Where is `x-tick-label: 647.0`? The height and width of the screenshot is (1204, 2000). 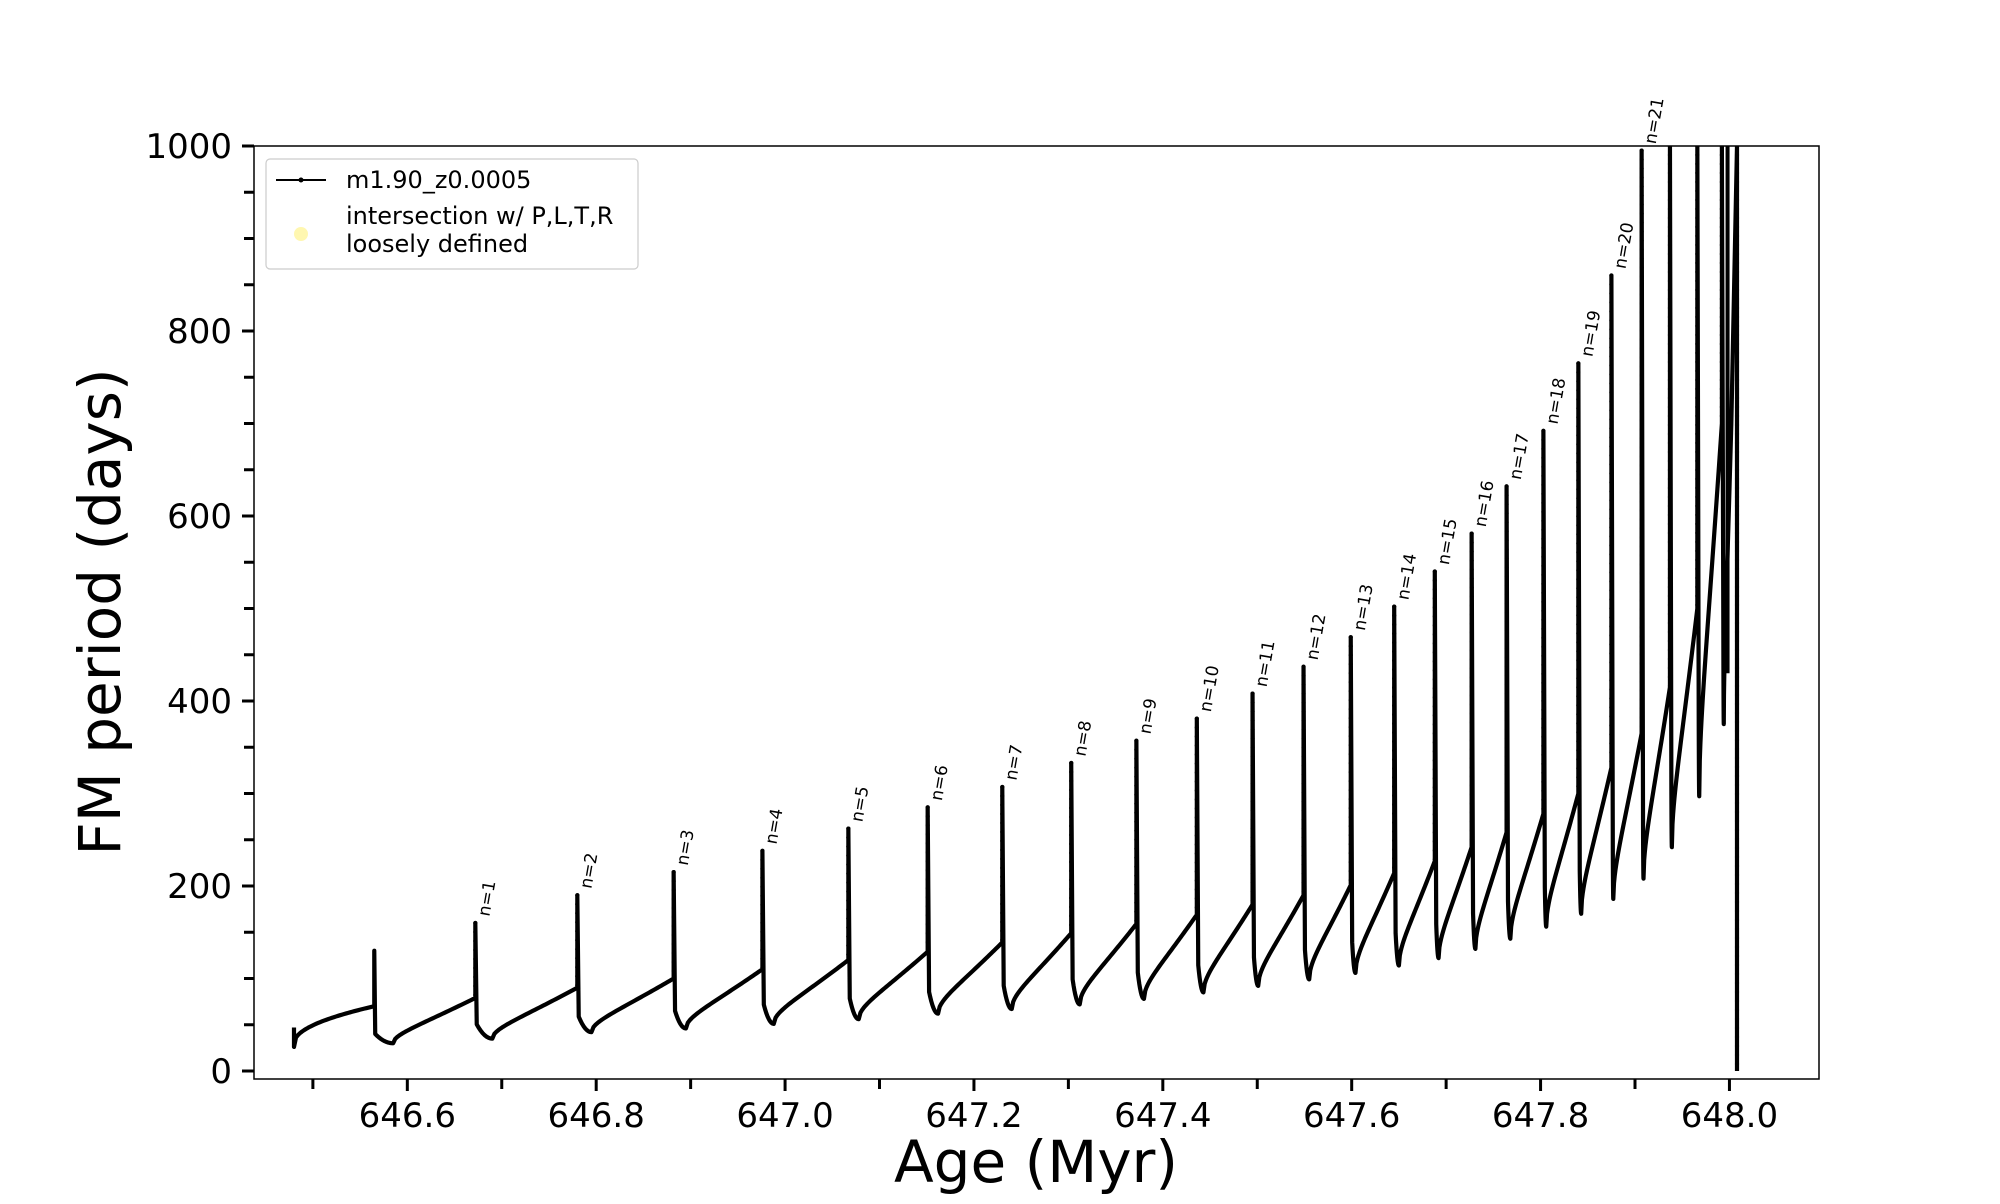
x-tick-label: 647.0 is located at coordinates (784, 1116).